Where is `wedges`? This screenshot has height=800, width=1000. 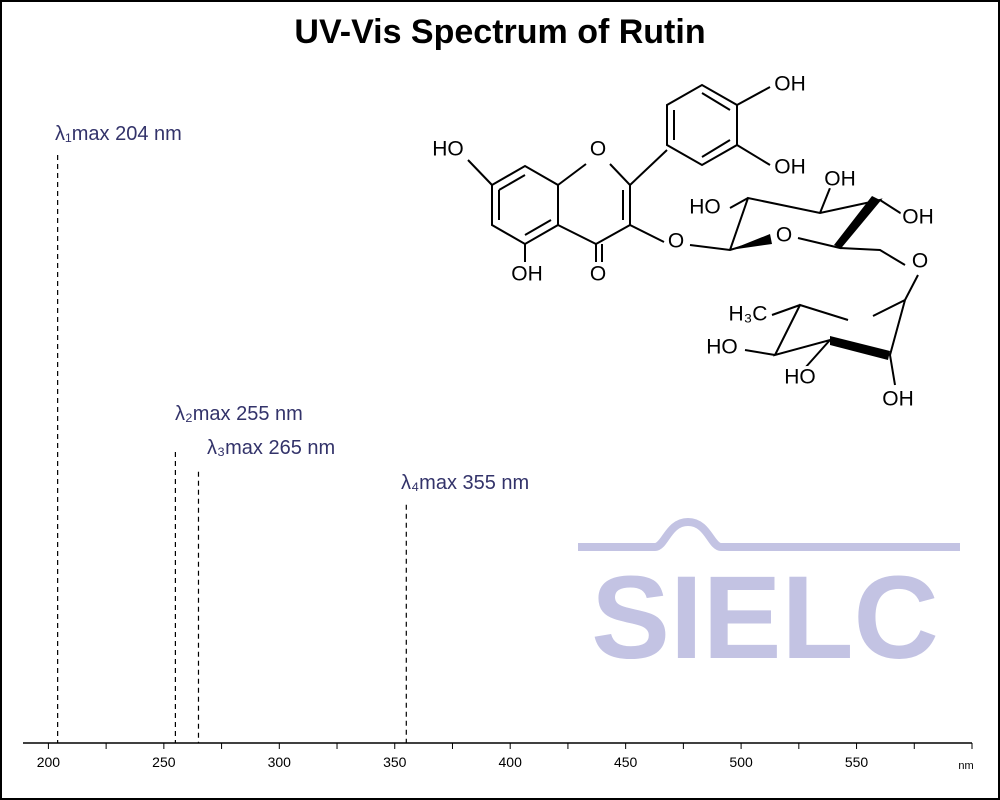 wedges is located at coordinates (805, 223).